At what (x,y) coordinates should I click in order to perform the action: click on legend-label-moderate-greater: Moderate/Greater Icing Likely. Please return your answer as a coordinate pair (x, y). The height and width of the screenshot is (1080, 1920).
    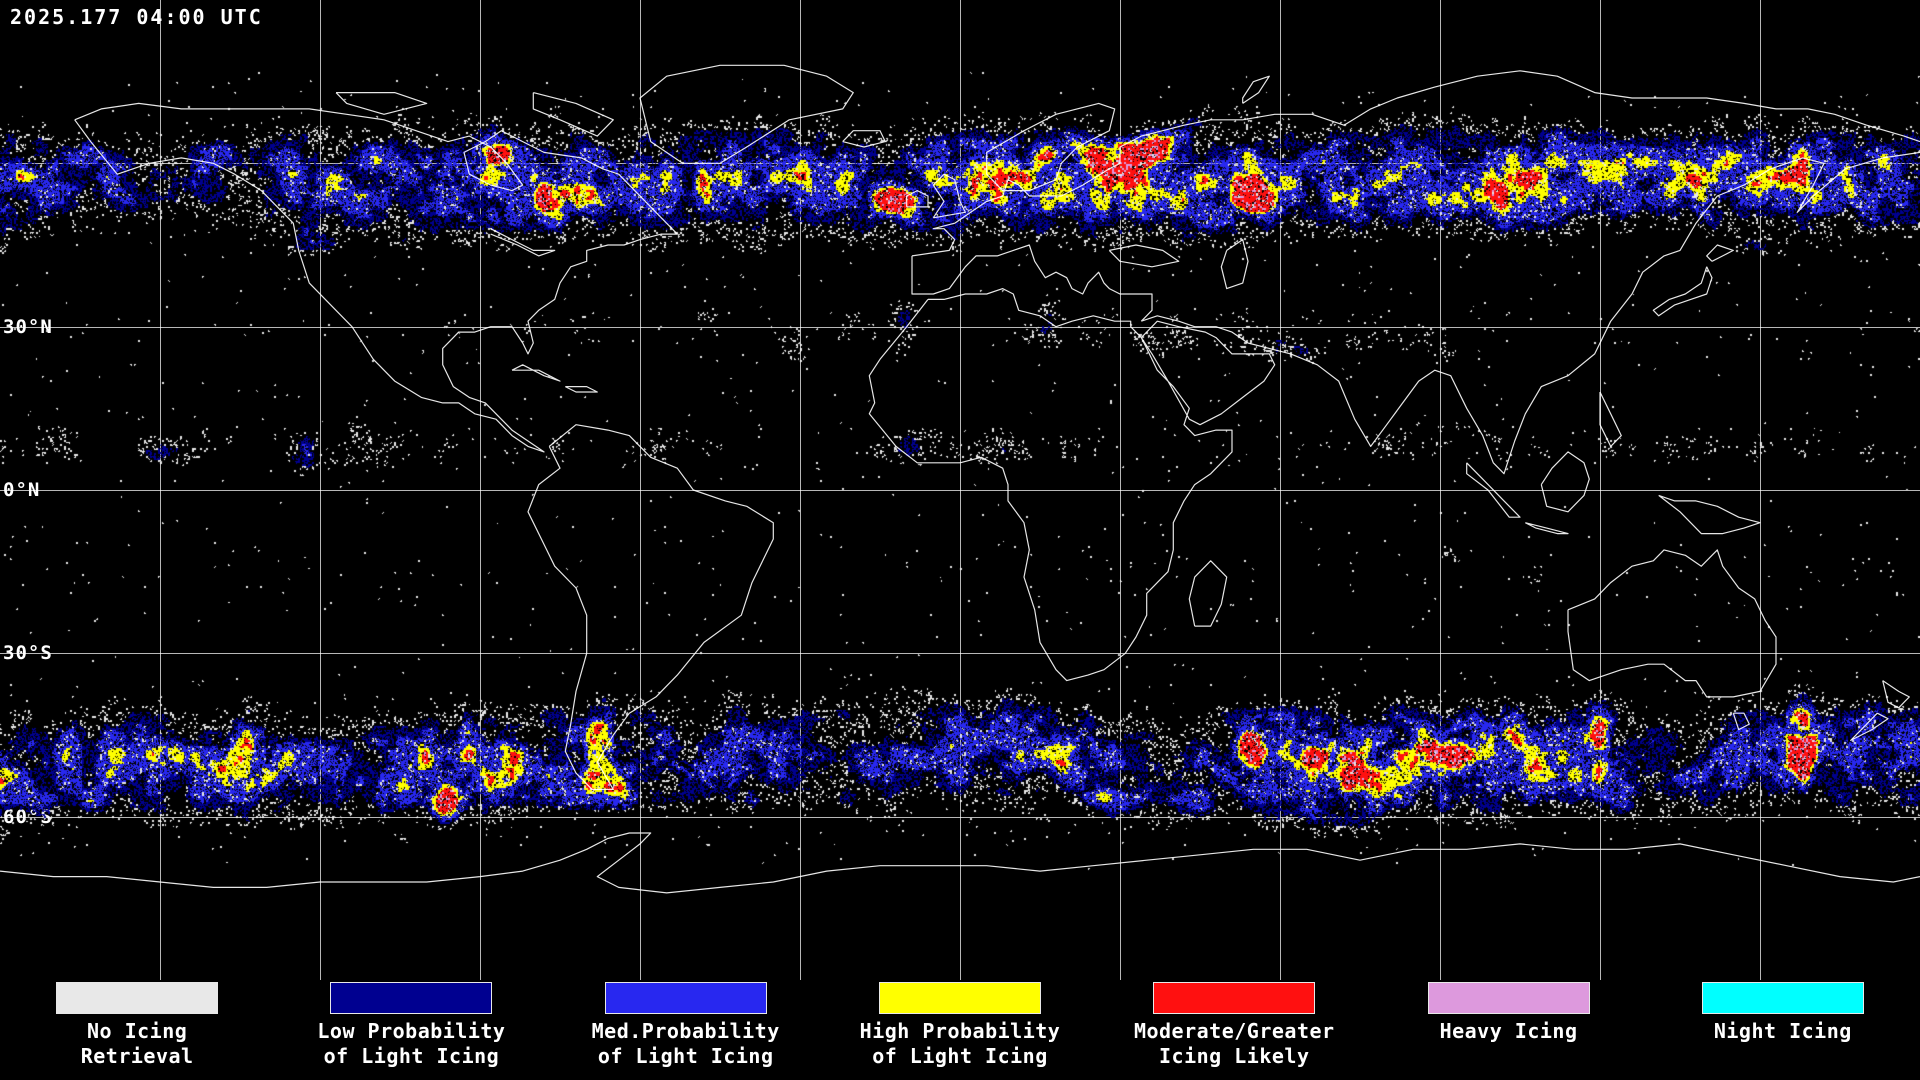
    Looking at the image, I should click on (1234, 1043).